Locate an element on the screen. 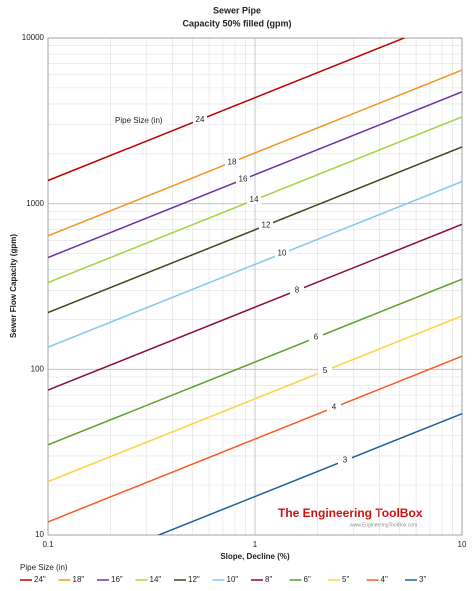 Image resolution: width=474 pixels, height=591 pixels. series-line is located at coordinates (309, 473).